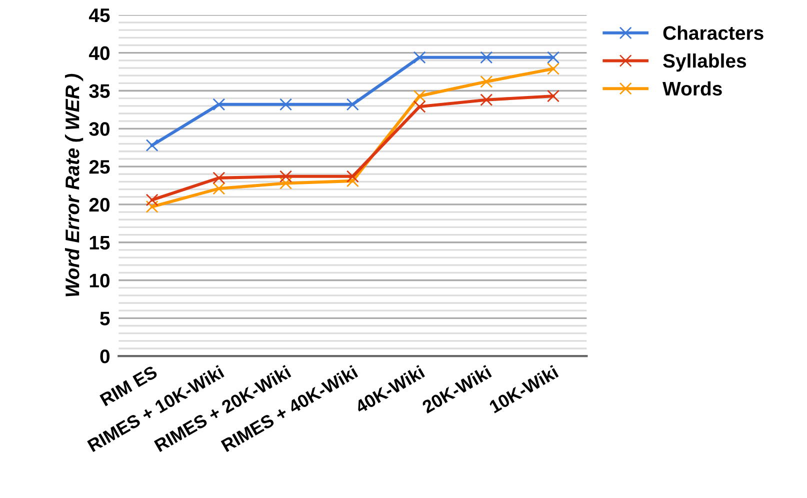 The image size is (807, 498). What do you see at coordinates (99, 15) in the screenshot?
I see `y-tick-label: 45` at bounding box center [99, 15].